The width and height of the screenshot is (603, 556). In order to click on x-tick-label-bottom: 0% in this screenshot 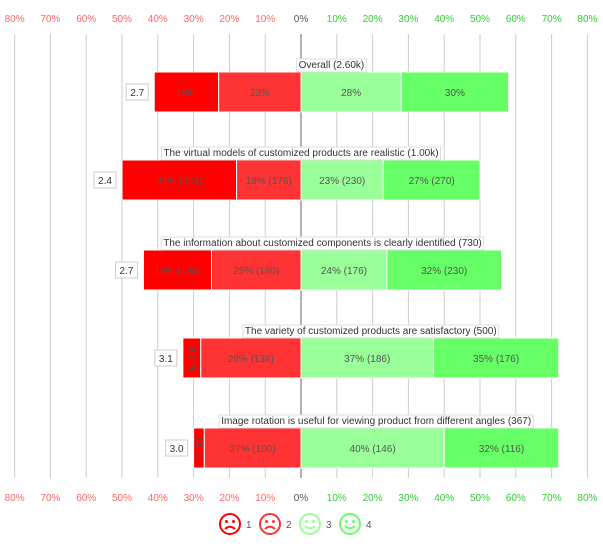, I will do `click(301, 498)`.